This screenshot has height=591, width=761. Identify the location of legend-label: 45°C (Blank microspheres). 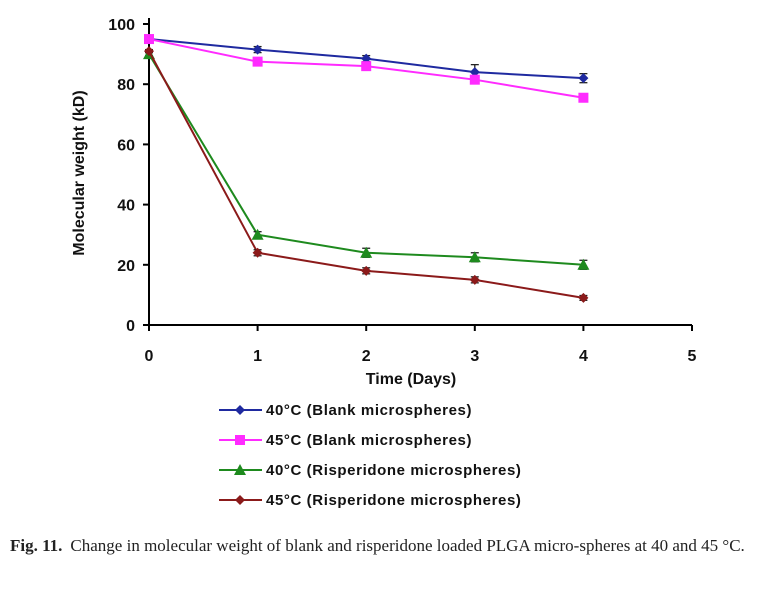
(369, 440).